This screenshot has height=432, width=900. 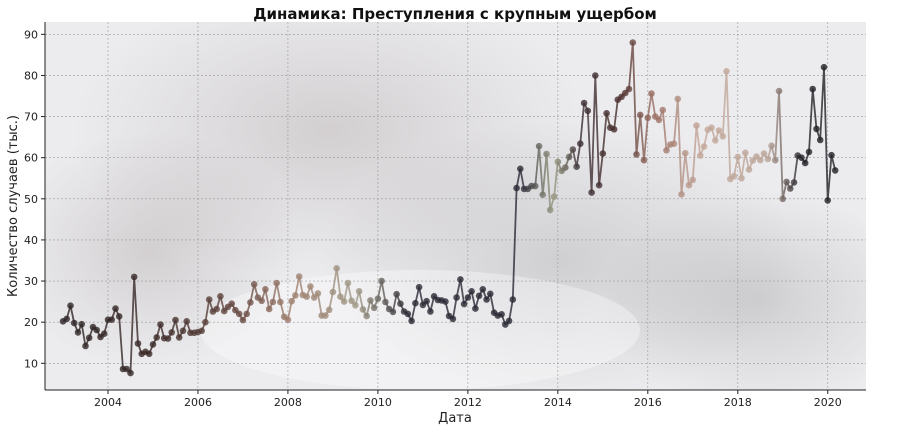 I want to click on y-axis-label: Количество случаев (тыс.), so click(x=13, y=206).